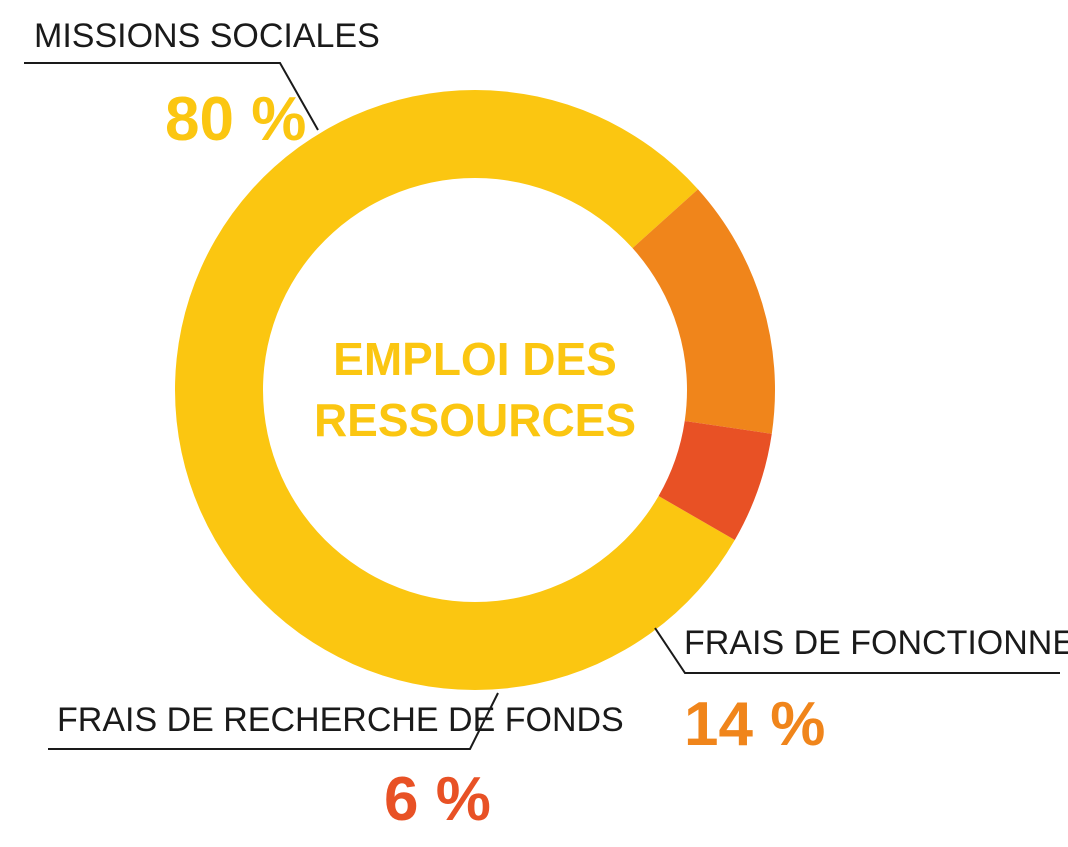  Describe the element at coordinates (235, 119) in the screenshot. I see `slice-value-missions-sociales: 80 %` at that location.